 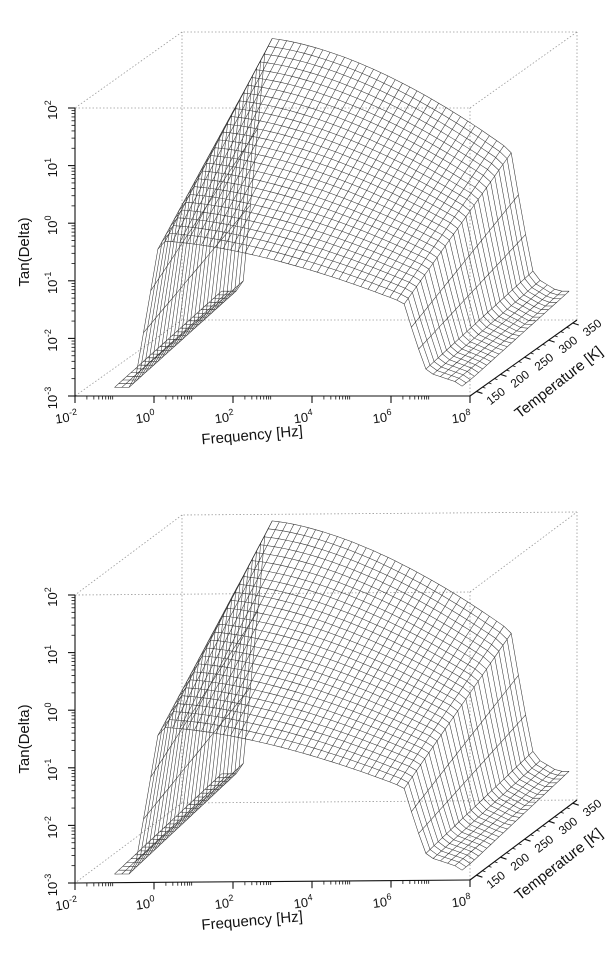 I want to click on x-axis-title: Frequency [Hz], so click(x=252, y=436).